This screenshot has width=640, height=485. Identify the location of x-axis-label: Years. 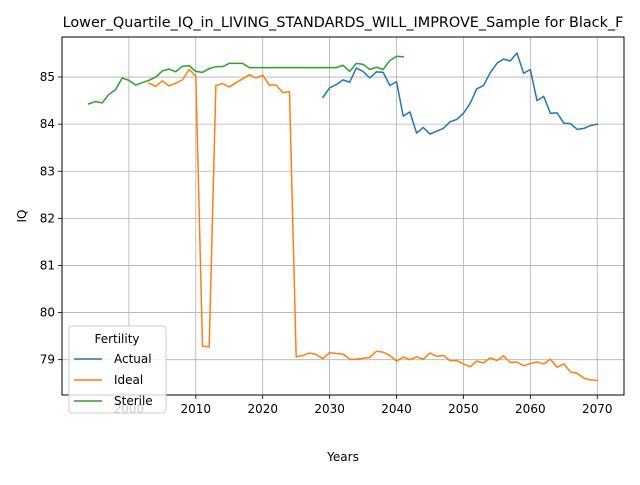
(342, 457).